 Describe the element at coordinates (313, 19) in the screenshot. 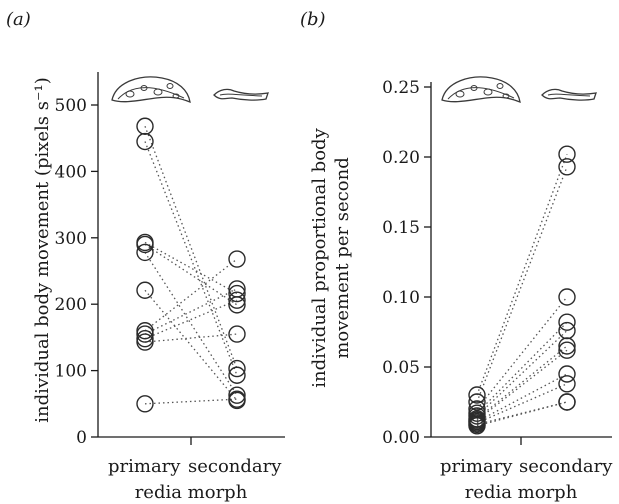

I see `panel-b-label: (b)` at that location.